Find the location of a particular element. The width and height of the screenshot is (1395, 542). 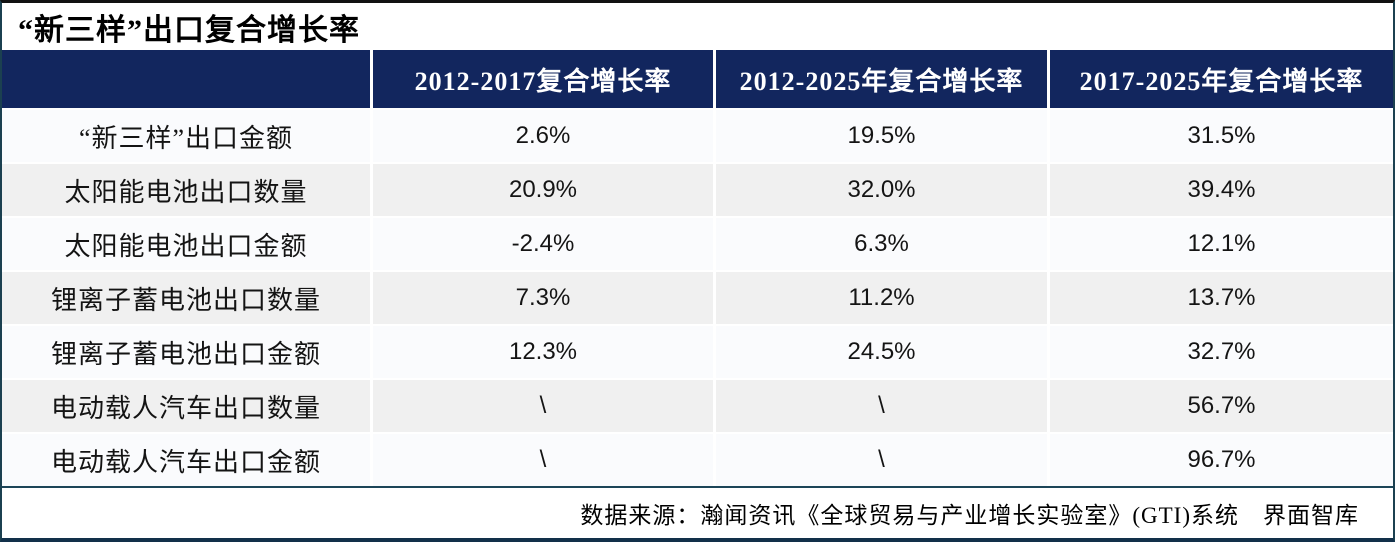

table-row: “新三样”出口金额 2.6% 19.5% 31.5% is located at coordinates (697, 135).